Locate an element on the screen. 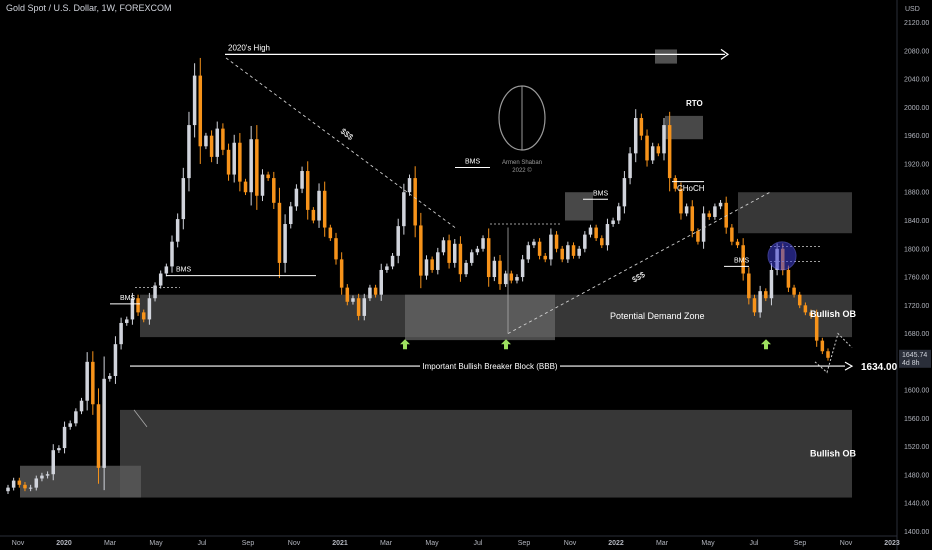 The width and height of the screenshot is (932, 550). bullish-ob-zone-lower is located at coordinates (486, 453).